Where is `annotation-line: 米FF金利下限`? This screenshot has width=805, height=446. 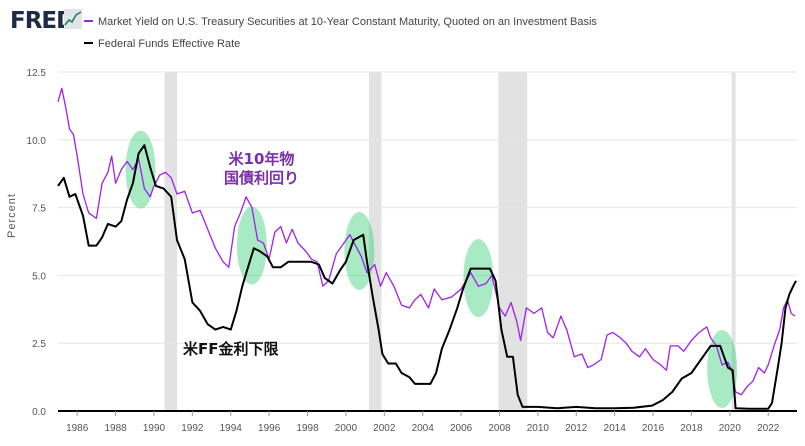
annotation-line: 米FF金利下限 is located at coordinates (231, 349).